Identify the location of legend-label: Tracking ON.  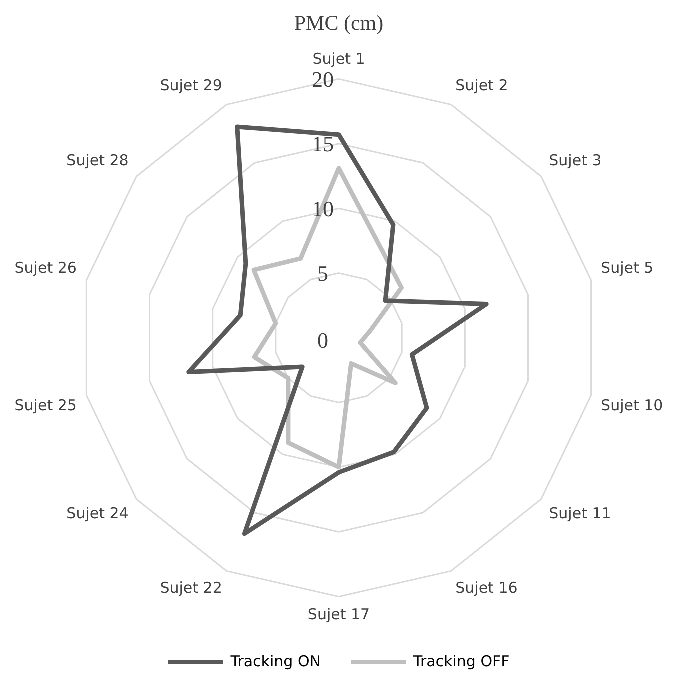
(275, 661).